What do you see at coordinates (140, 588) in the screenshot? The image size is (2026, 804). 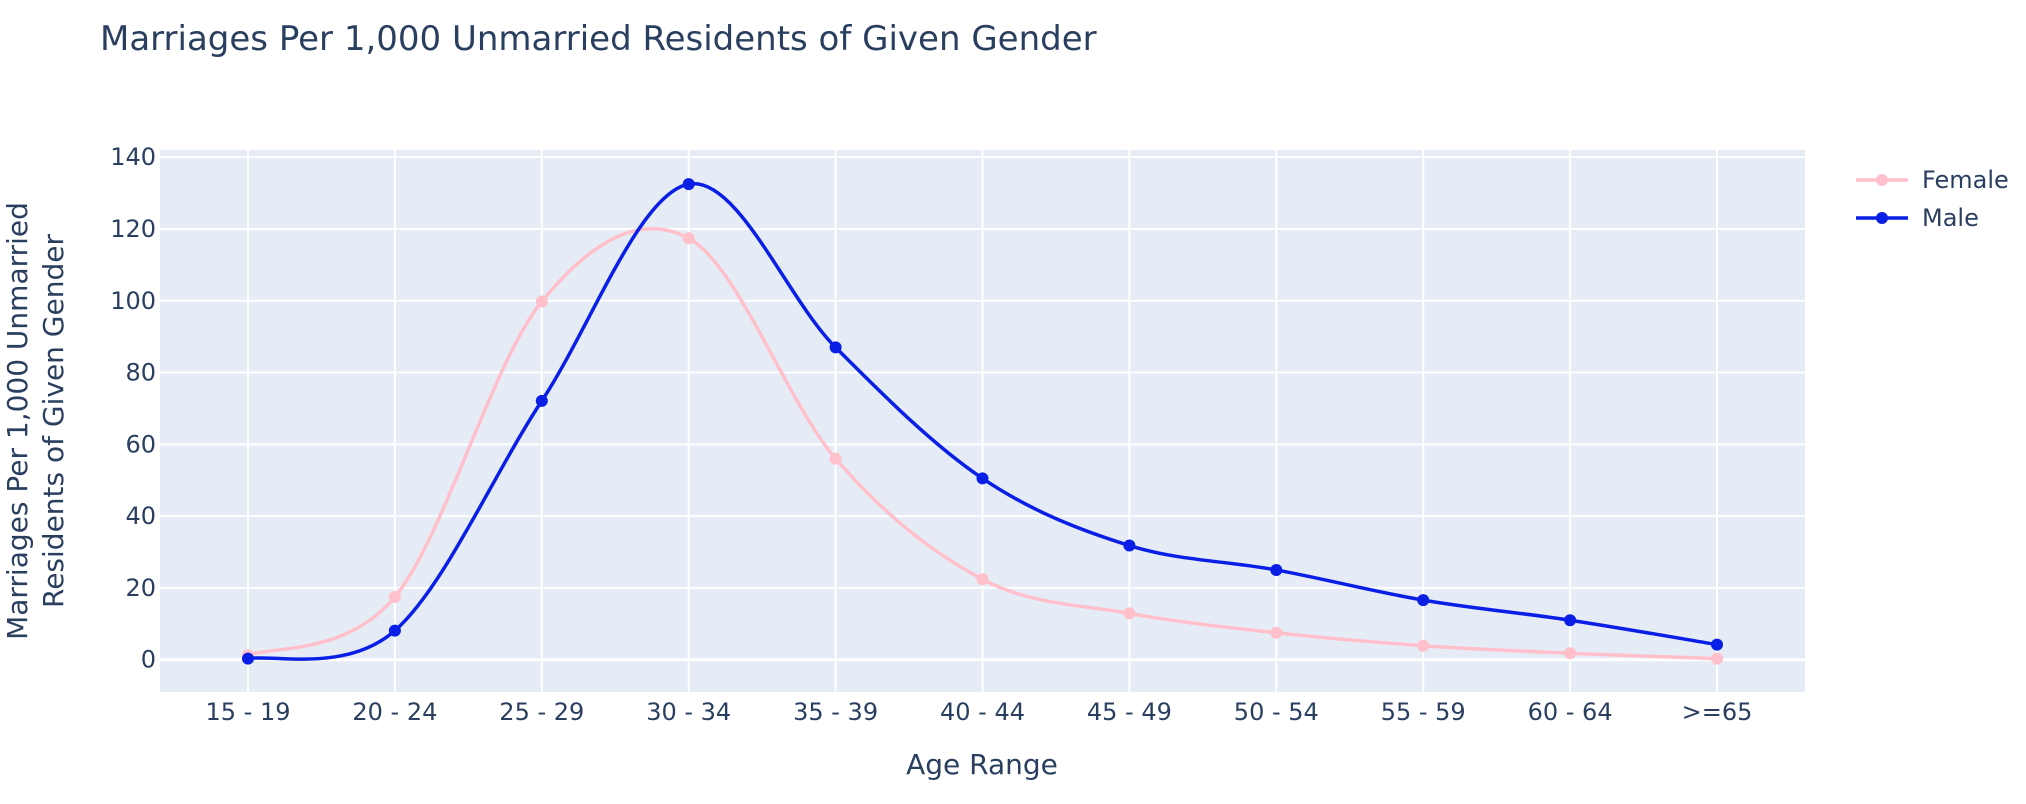 I see `y-tick-label: 20` at bounding box center [140, 588].